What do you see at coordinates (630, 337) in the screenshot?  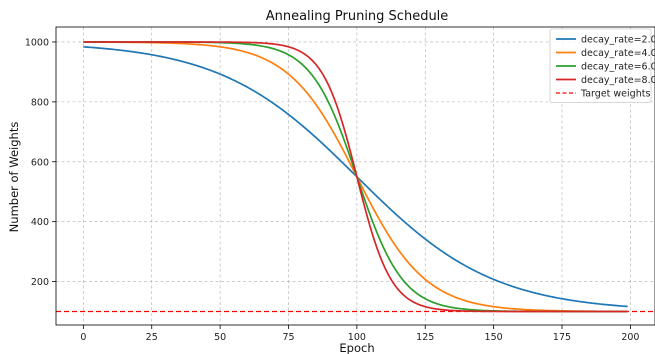 I see `x-tick-label: 200` at bounding box center [630, 337].